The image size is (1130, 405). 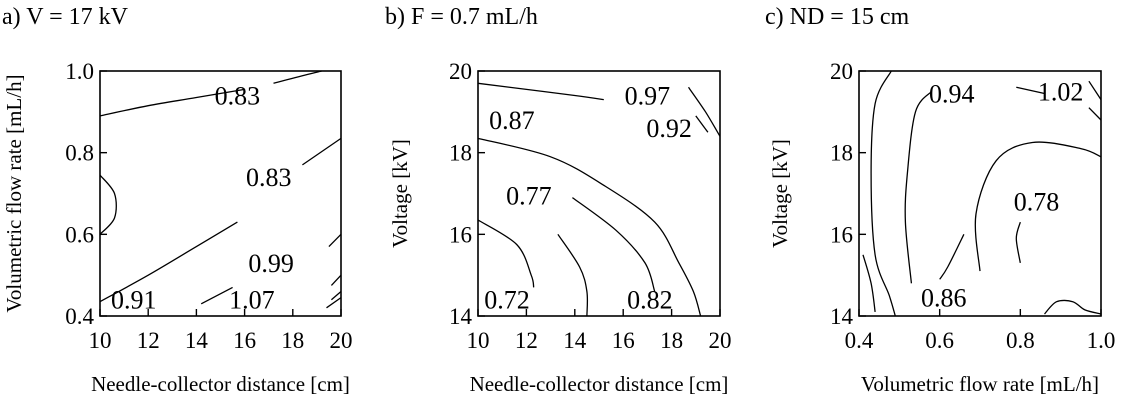 What do you see at coordinates (79, 316) in the screenshot?
I see `panel-a-y-tick-label: 0.4` at bounding box center [79, 316].